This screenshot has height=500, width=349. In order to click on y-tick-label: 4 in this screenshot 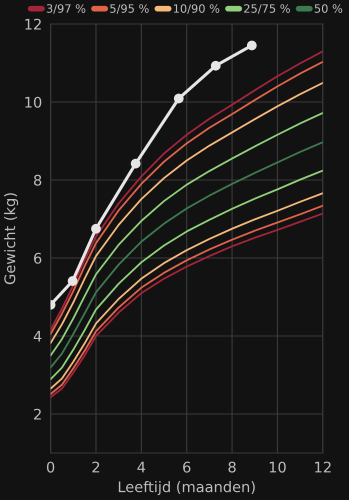, I will do `click(38, 336)`.